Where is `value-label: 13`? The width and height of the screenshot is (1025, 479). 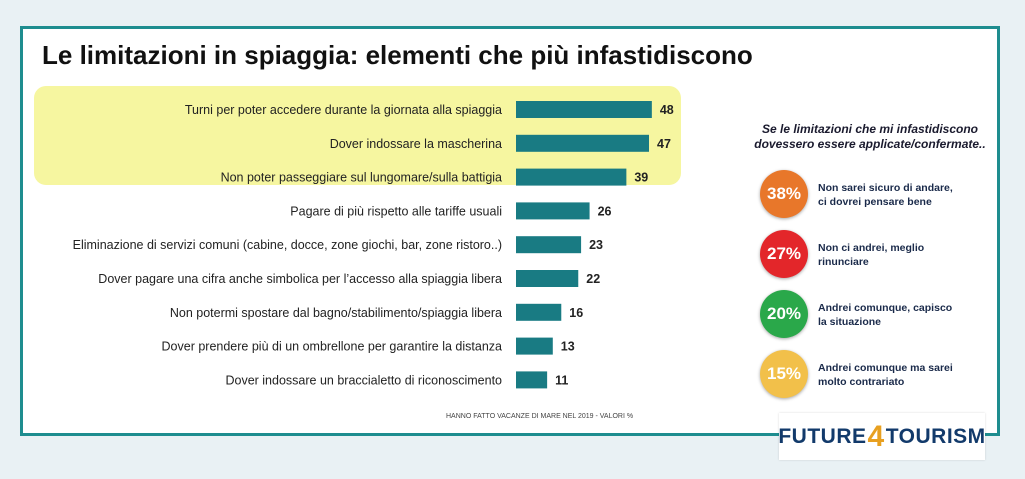 value-label: 13 is located at coordinates (568, 347).